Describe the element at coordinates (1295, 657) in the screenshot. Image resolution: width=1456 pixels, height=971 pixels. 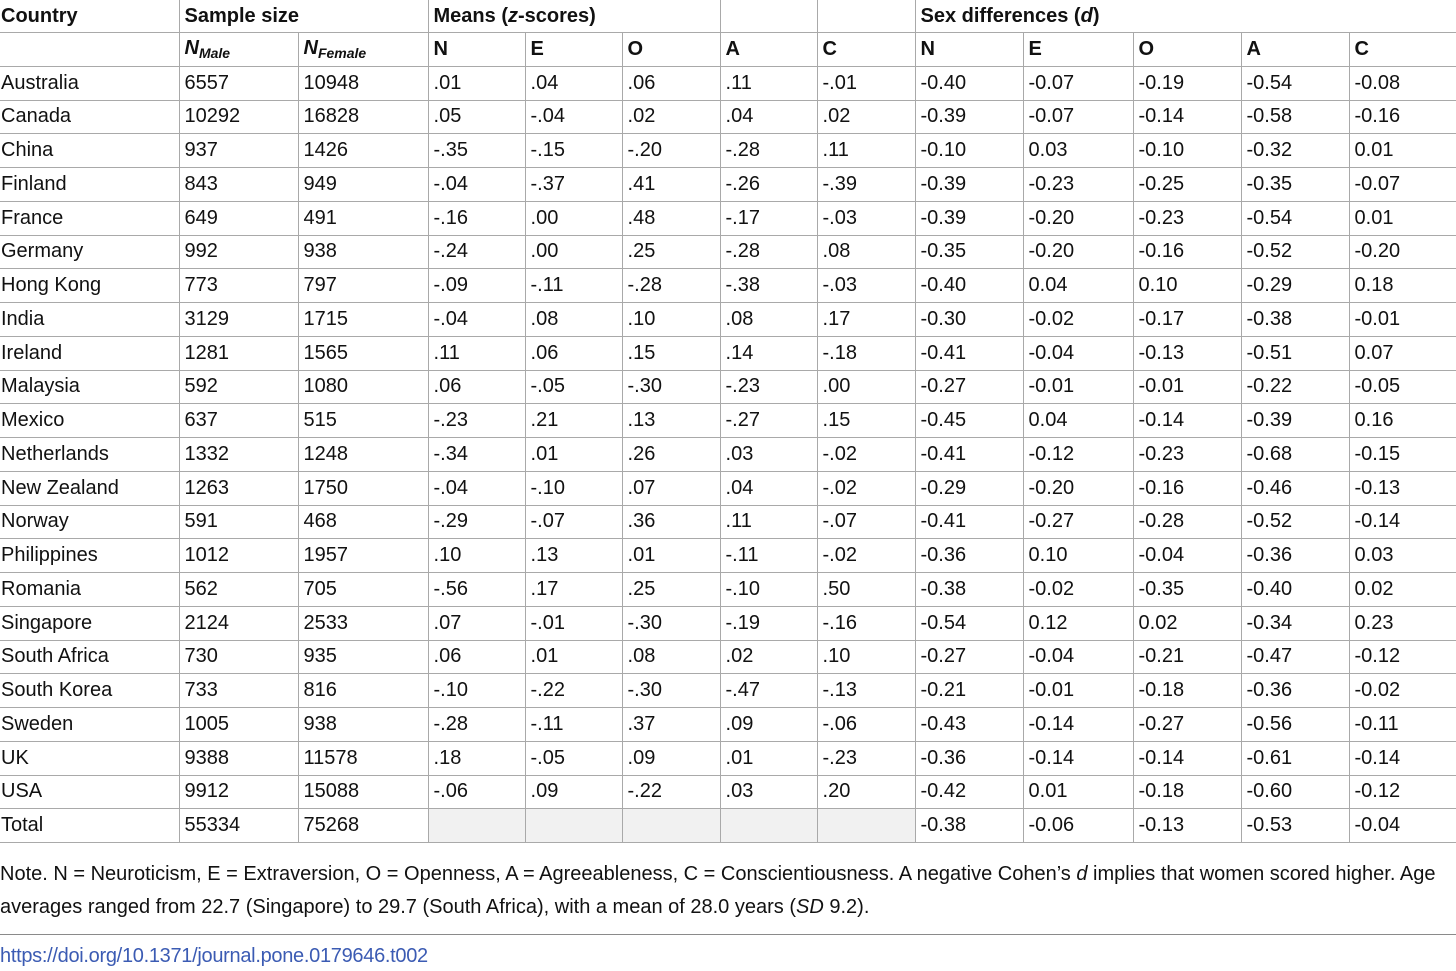
I see `cell-sex-diff: -0.47` at that location.